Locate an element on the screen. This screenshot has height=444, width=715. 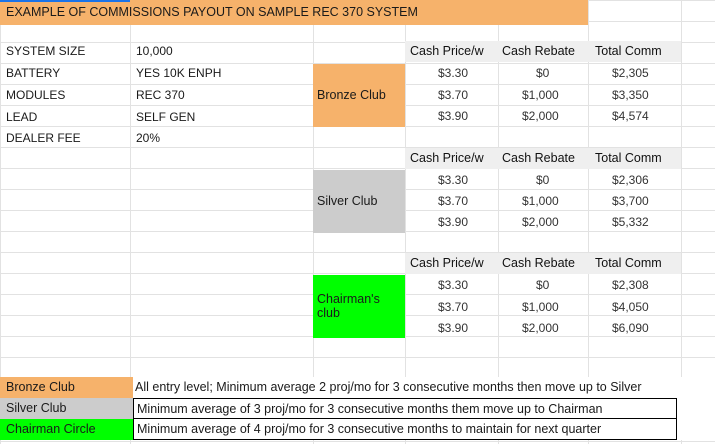
bronze-price-2: $3.70 is located at coordinates (453, 95).